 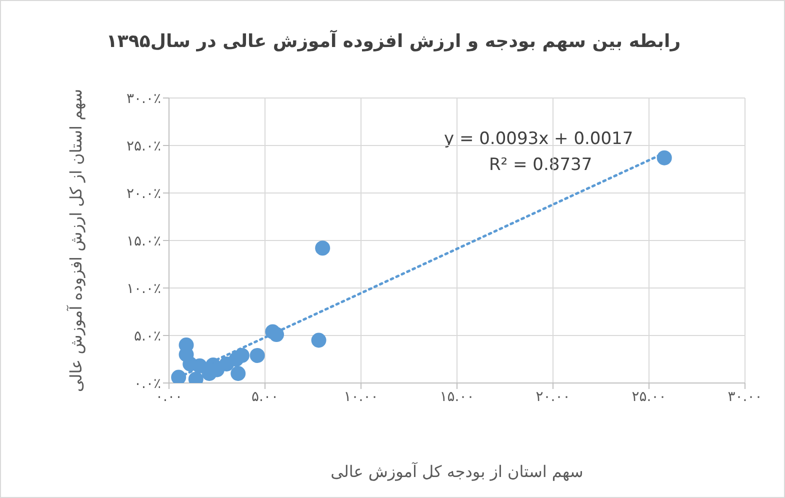 I want to click on y-tick-label: ۱۰.۰٪, so click(x=143, y=288).